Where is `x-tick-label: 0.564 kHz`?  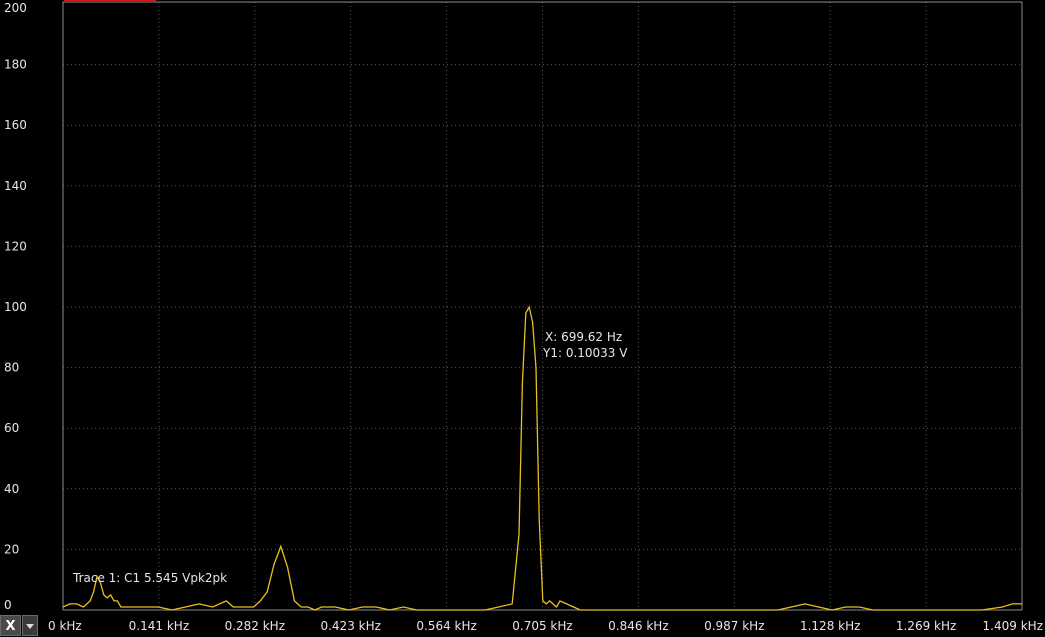
x-tick-label: 0.564 kHz is located at coordinates (446, 626).